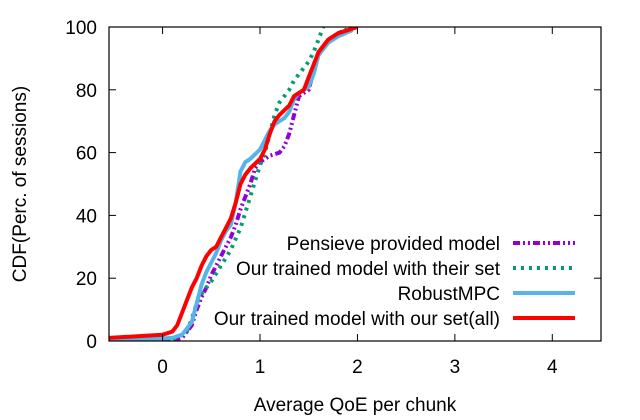  I want to click on x-axis-title: Average QoE per chunk, so click(355, 405).